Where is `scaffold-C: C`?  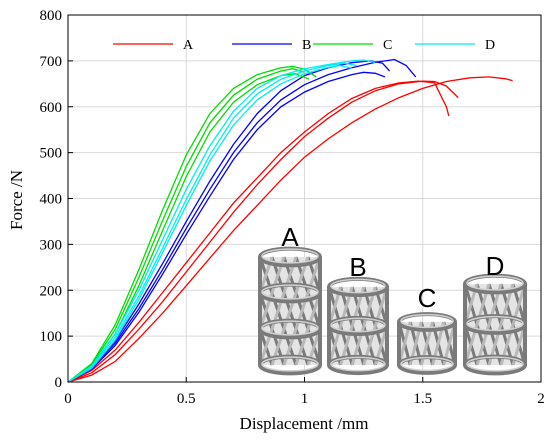 scaffold-C: C is located at coordinates (427, 329).